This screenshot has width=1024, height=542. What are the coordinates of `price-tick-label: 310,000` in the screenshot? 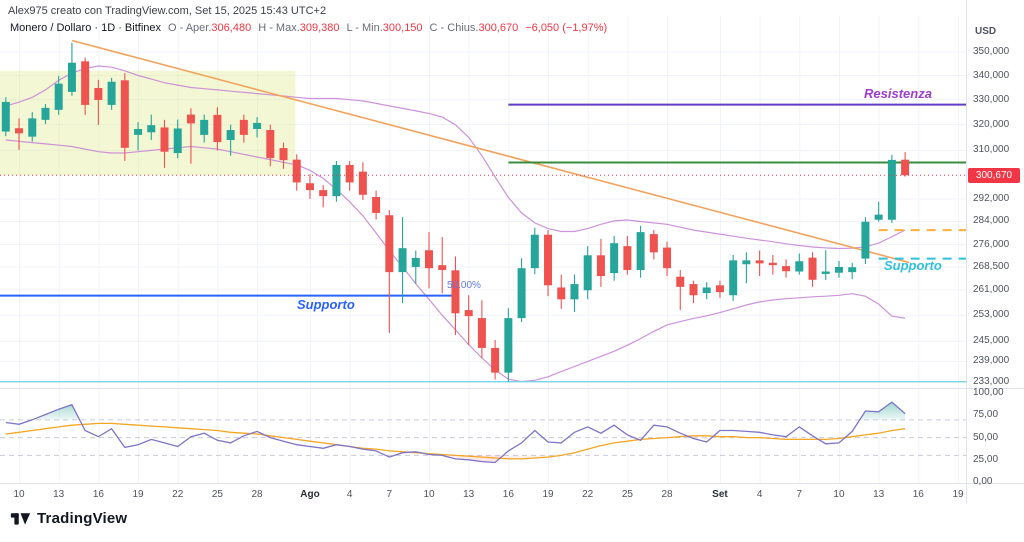 It's located at (991, 150).